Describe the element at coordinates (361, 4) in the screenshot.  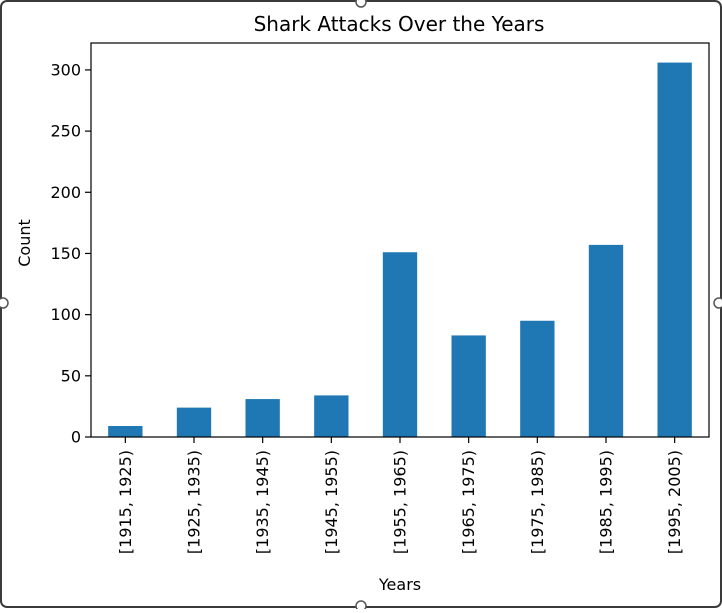
I see `resize-handle-top` at that location.